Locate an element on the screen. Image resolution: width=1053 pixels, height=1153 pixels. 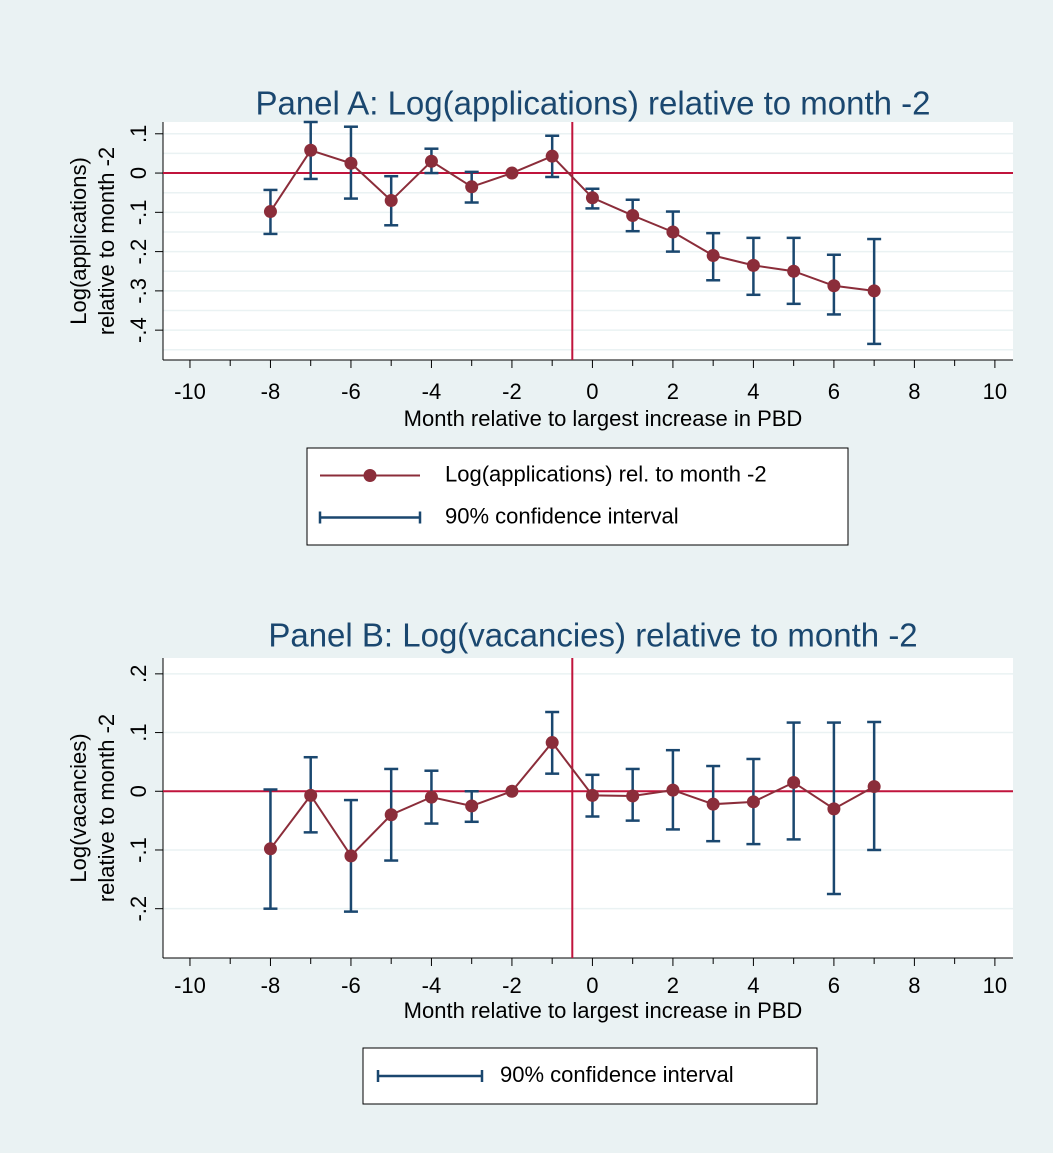
y-tick-label: -.4 is located at coordinates (138, 330).